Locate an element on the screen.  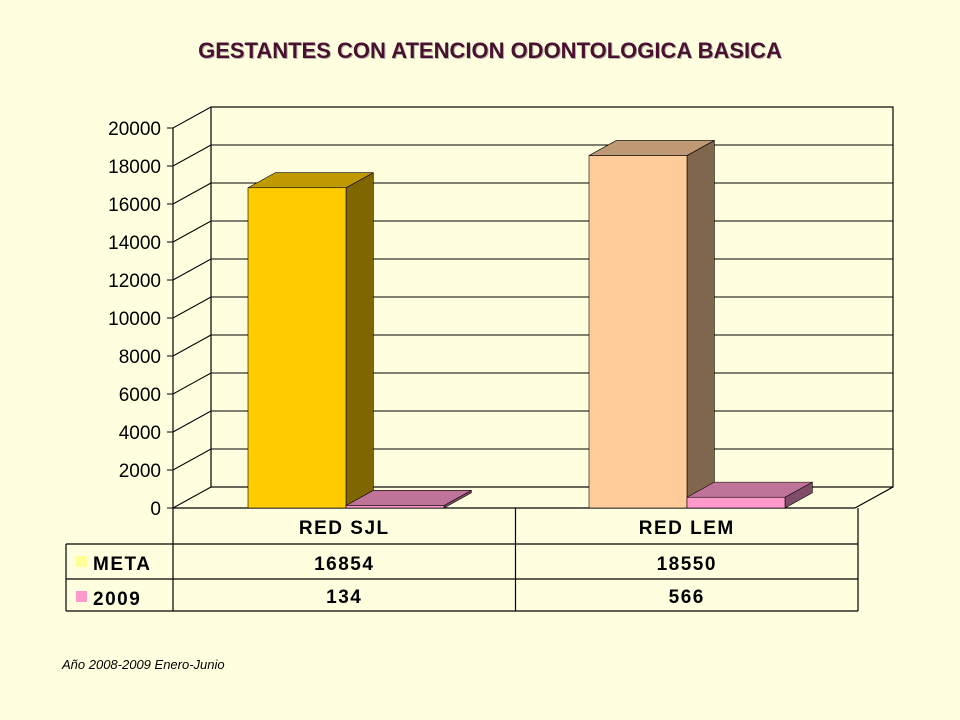
data-table: RED SJL 16854 134 RED LEM 18550 566 META 2009 is located at coordinates (462, 560).